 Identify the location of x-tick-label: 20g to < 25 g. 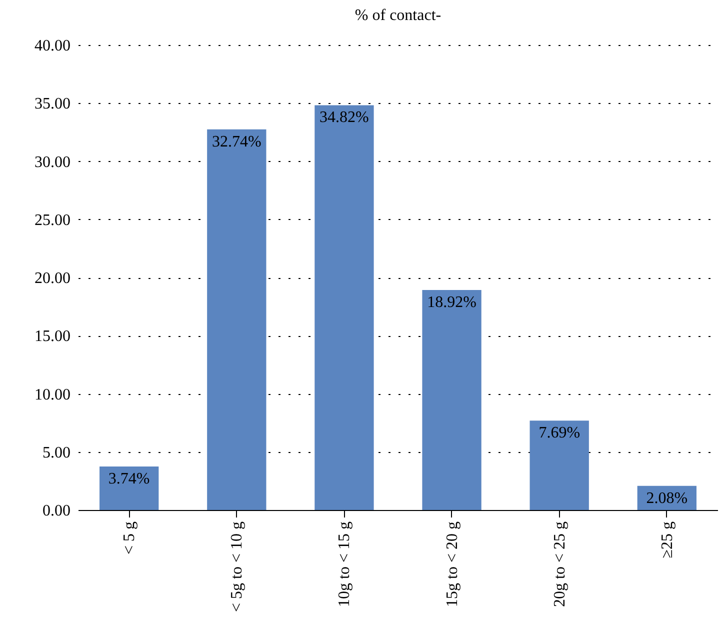
(559, 564).